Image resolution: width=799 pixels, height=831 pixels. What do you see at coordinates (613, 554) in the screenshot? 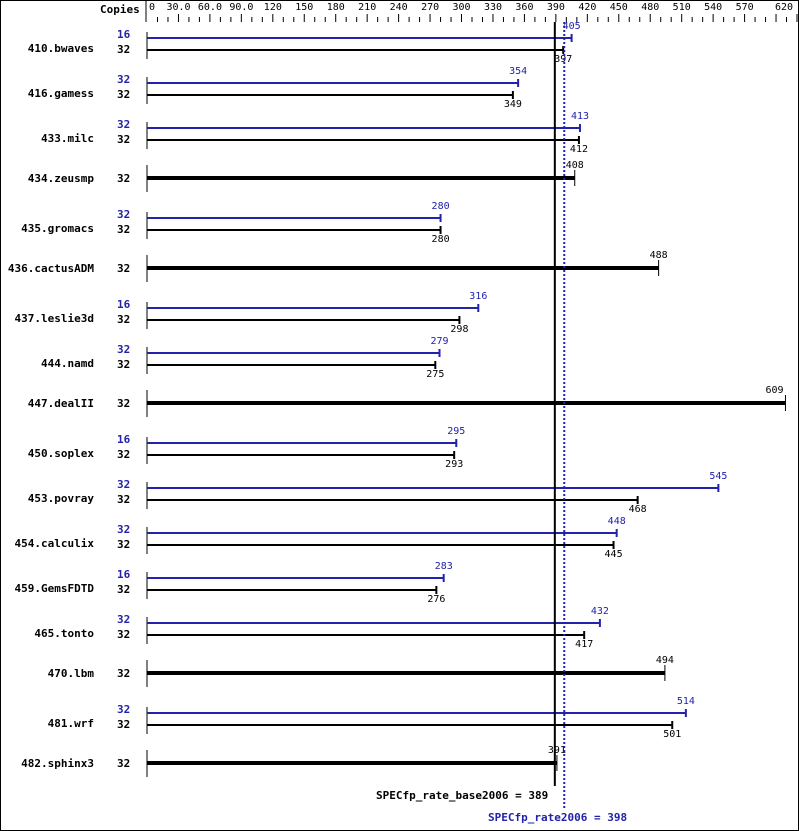
I see `base-value-label: 445` at bounding box center [613, 554].